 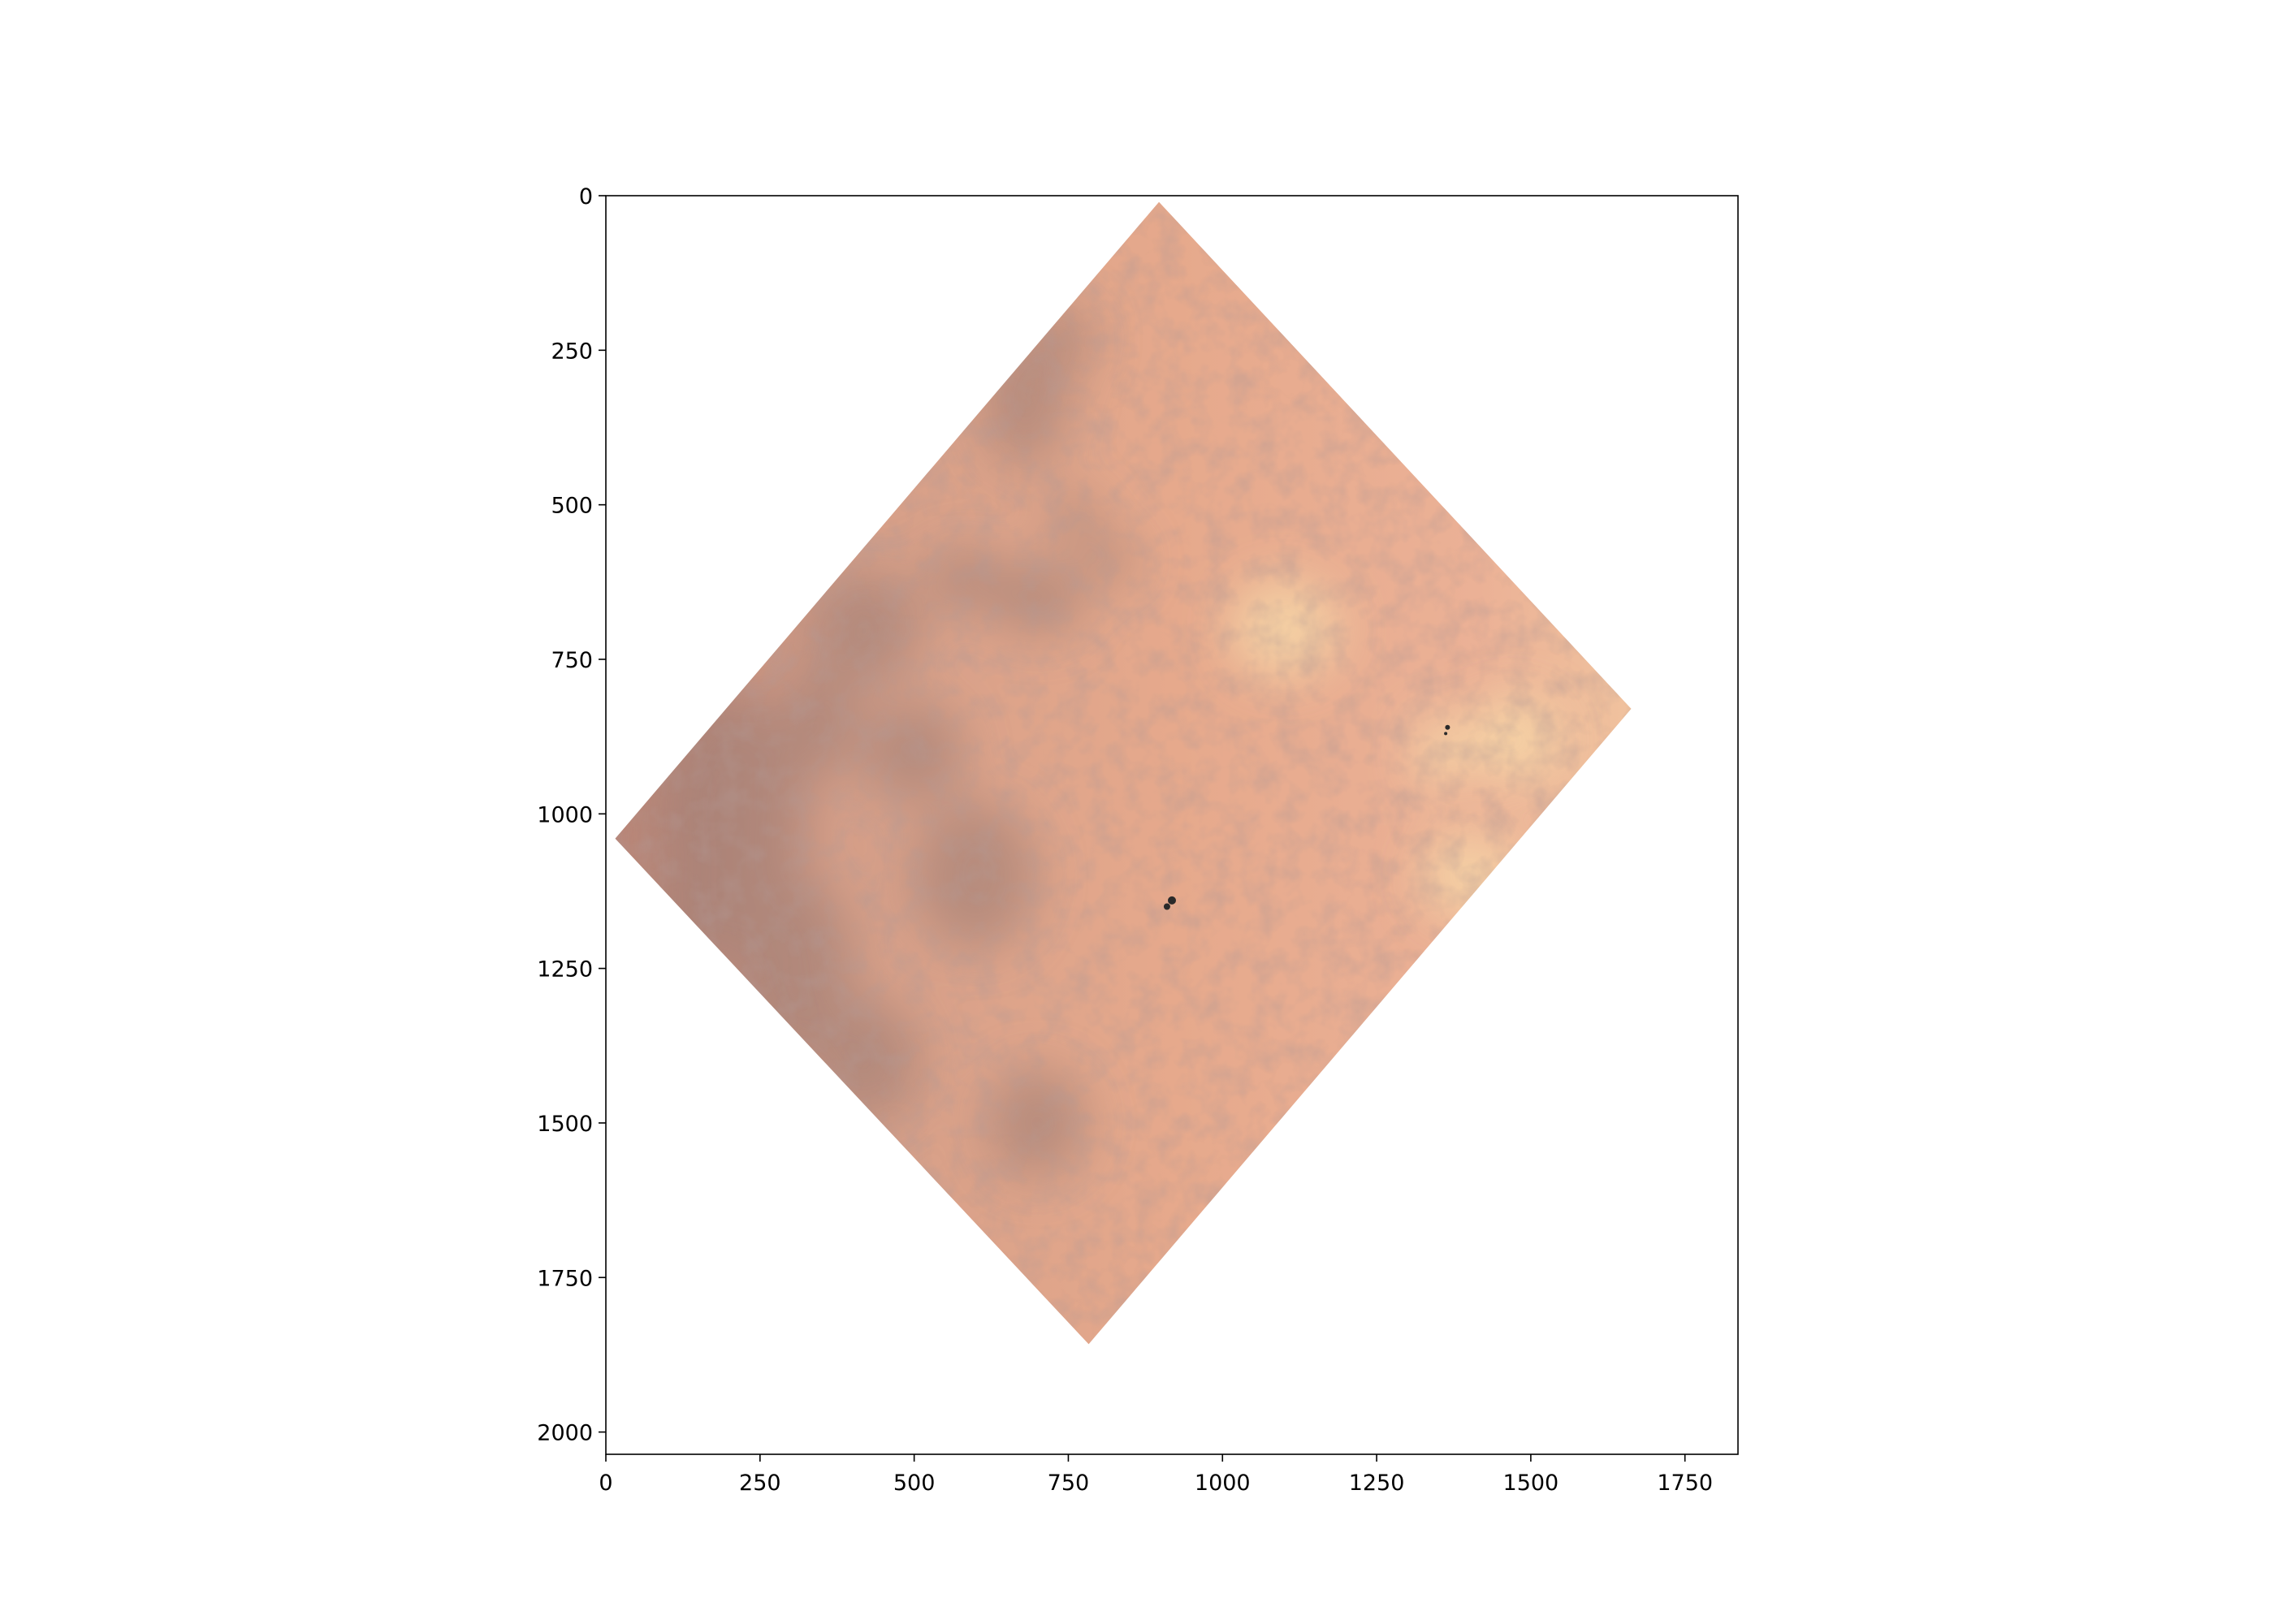 What do you see at coordinates (1156, 1475) in the screenshot?
I see `x-axis: 0 250 500 750 1000 1250 1500 1750` at bounding box center [1156, 1475].